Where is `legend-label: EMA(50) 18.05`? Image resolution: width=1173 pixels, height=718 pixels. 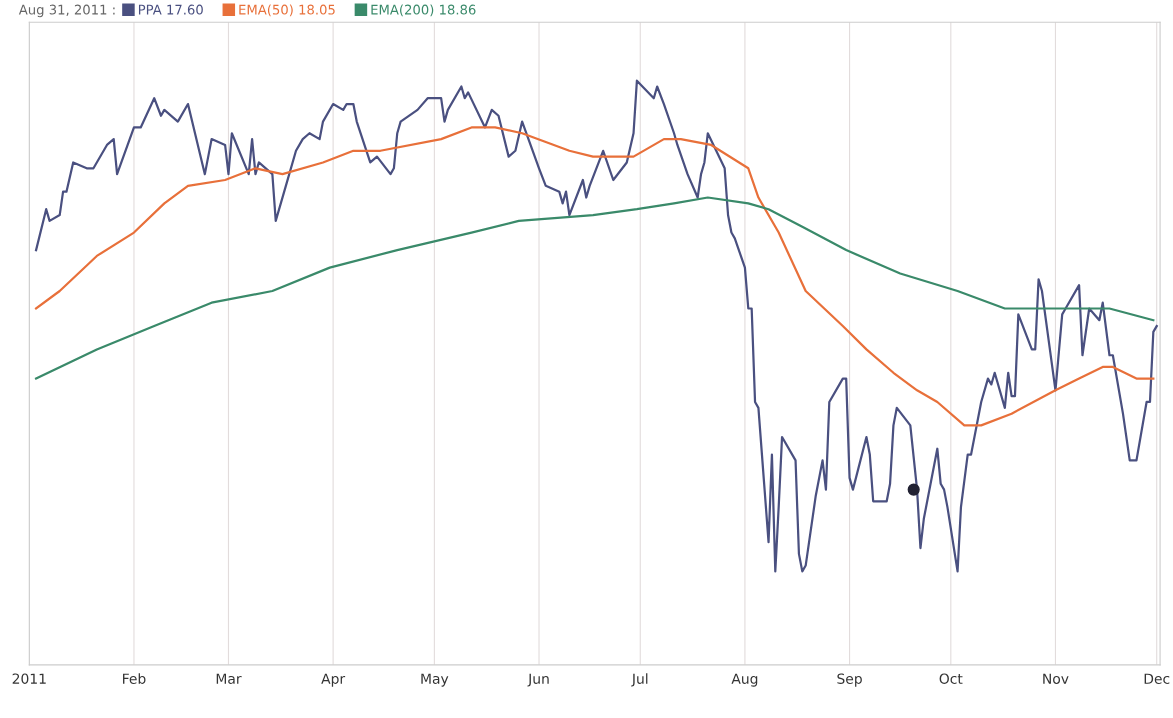 legend-label: EMA(50) 18.05 is located at coordinates (287, 10).